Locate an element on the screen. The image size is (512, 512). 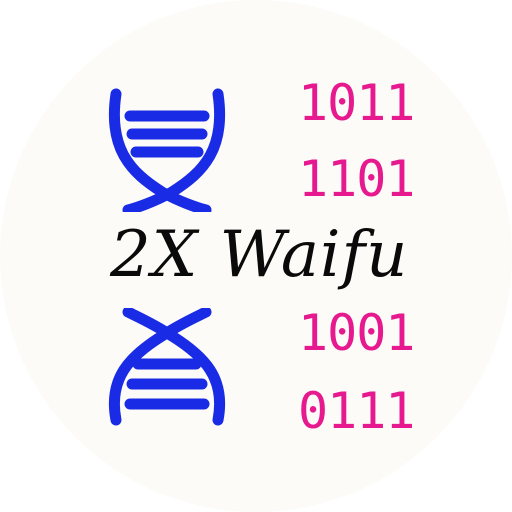
binary-row: 0111 is located at coordinates (356, 411).